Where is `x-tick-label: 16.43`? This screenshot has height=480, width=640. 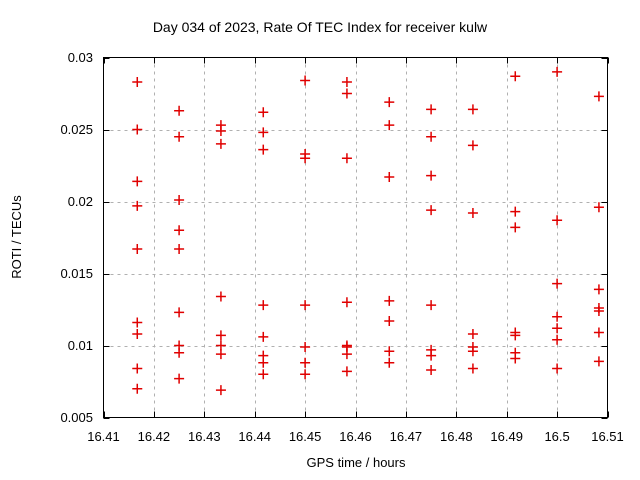 x-tick-label: 16.43 is located at coordinates (204, 436).